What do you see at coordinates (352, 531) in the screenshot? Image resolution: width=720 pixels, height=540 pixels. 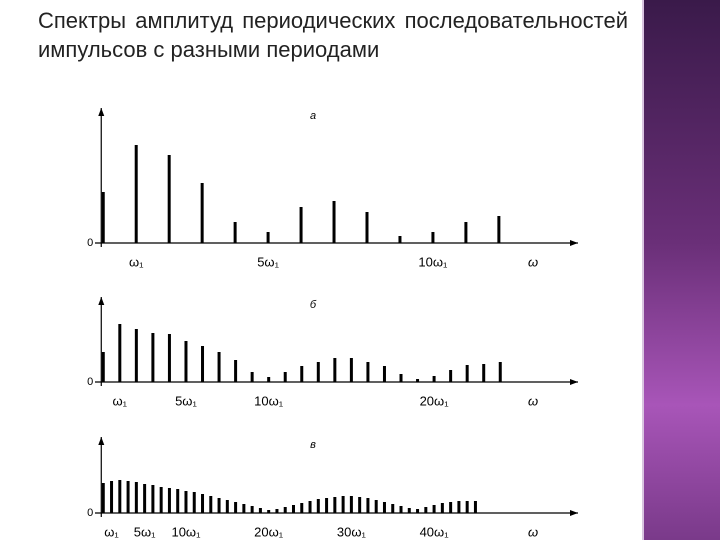 I see `x-tick-label: 30ω₁` at bounding box center [352, 531].